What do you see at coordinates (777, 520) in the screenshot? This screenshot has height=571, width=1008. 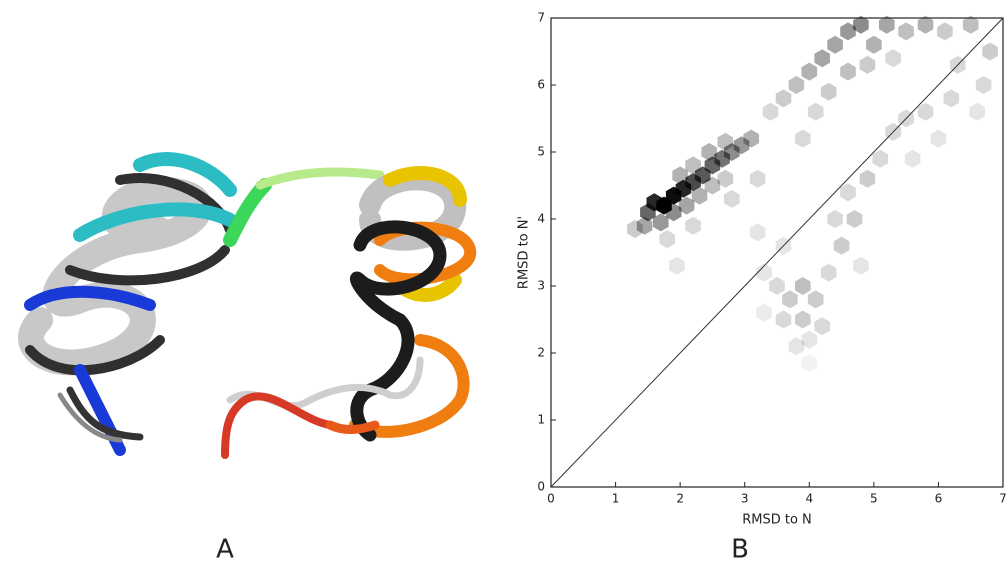 I see `x-axis-label: RMSD to N` at bounding box center [777, 520].